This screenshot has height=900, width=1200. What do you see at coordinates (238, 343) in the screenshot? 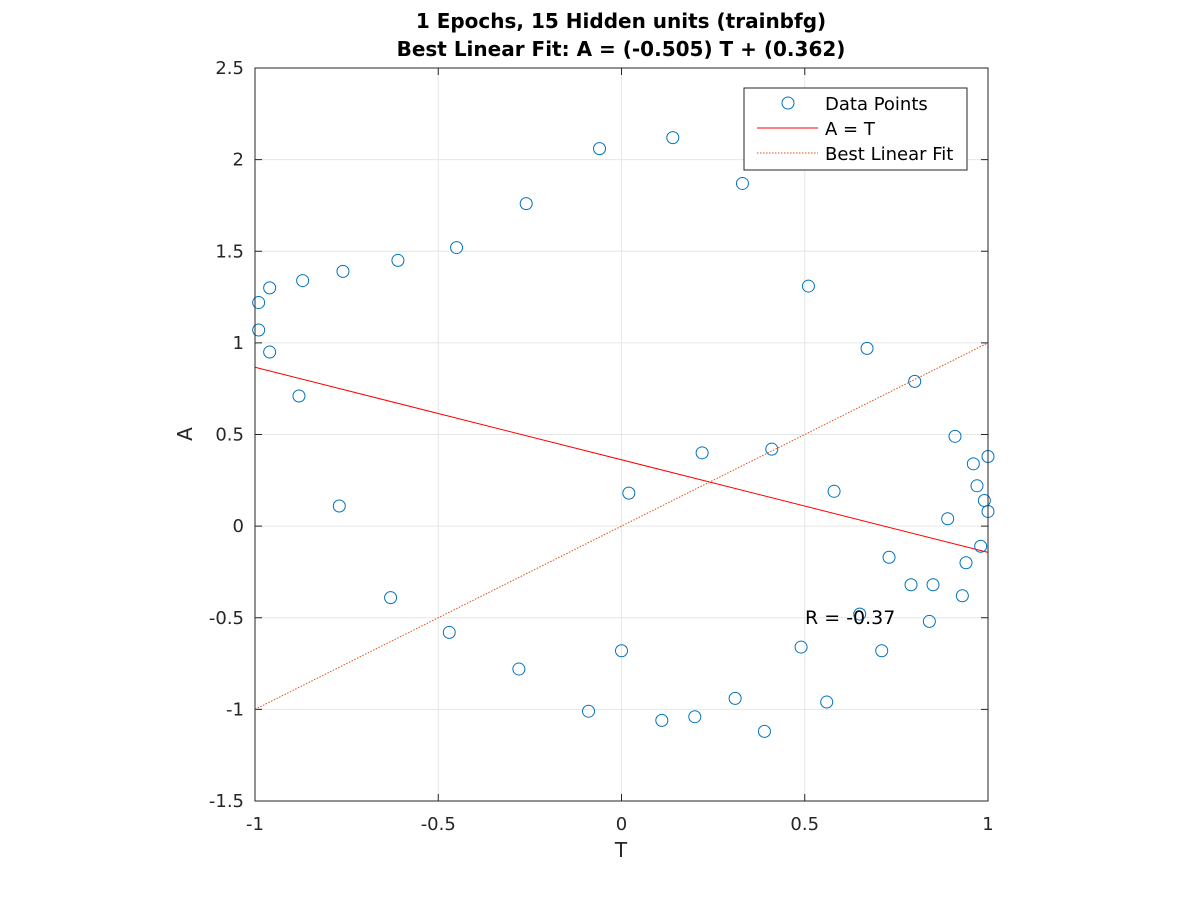
I see `y-tick-label: 1` at bounding box center [238, 343].